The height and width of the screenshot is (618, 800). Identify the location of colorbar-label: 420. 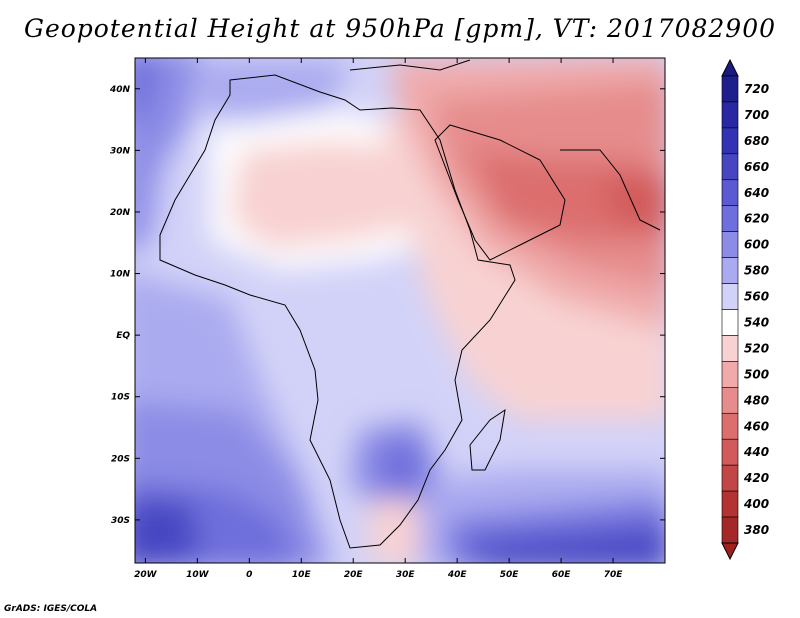
(756, 478).